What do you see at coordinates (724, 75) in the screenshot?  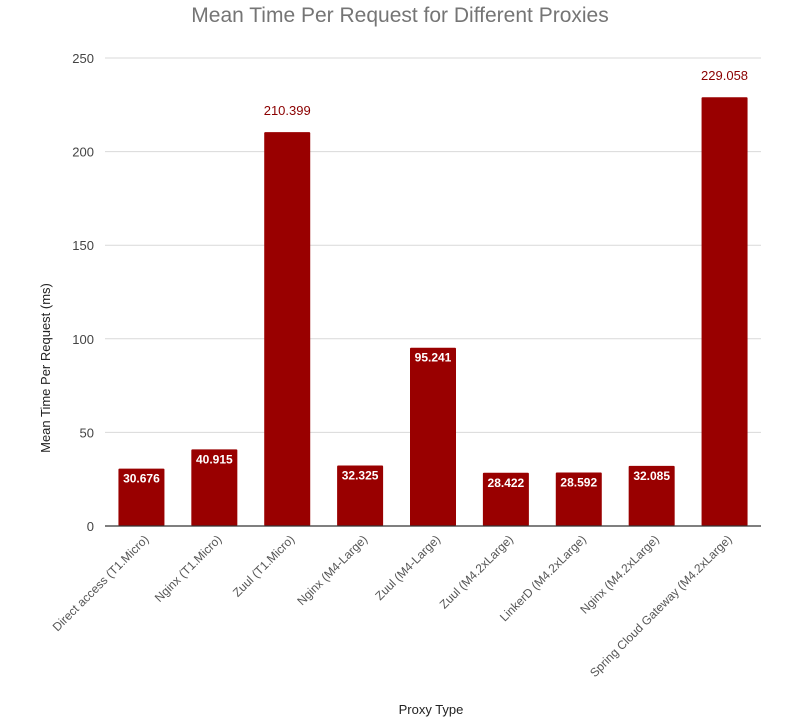 I see `data-label: 229.058` at bounding box center [724, 75].